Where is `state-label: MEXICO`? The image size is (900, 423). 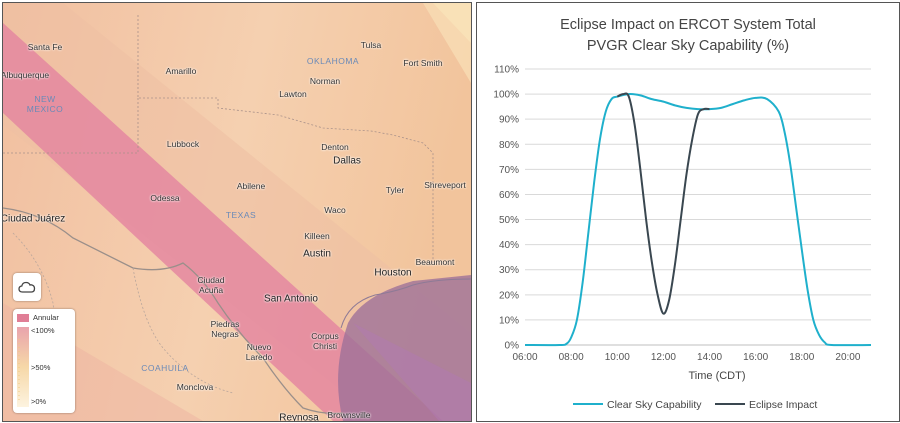
state-label: MEXICO is located at coordinates (45, 109).